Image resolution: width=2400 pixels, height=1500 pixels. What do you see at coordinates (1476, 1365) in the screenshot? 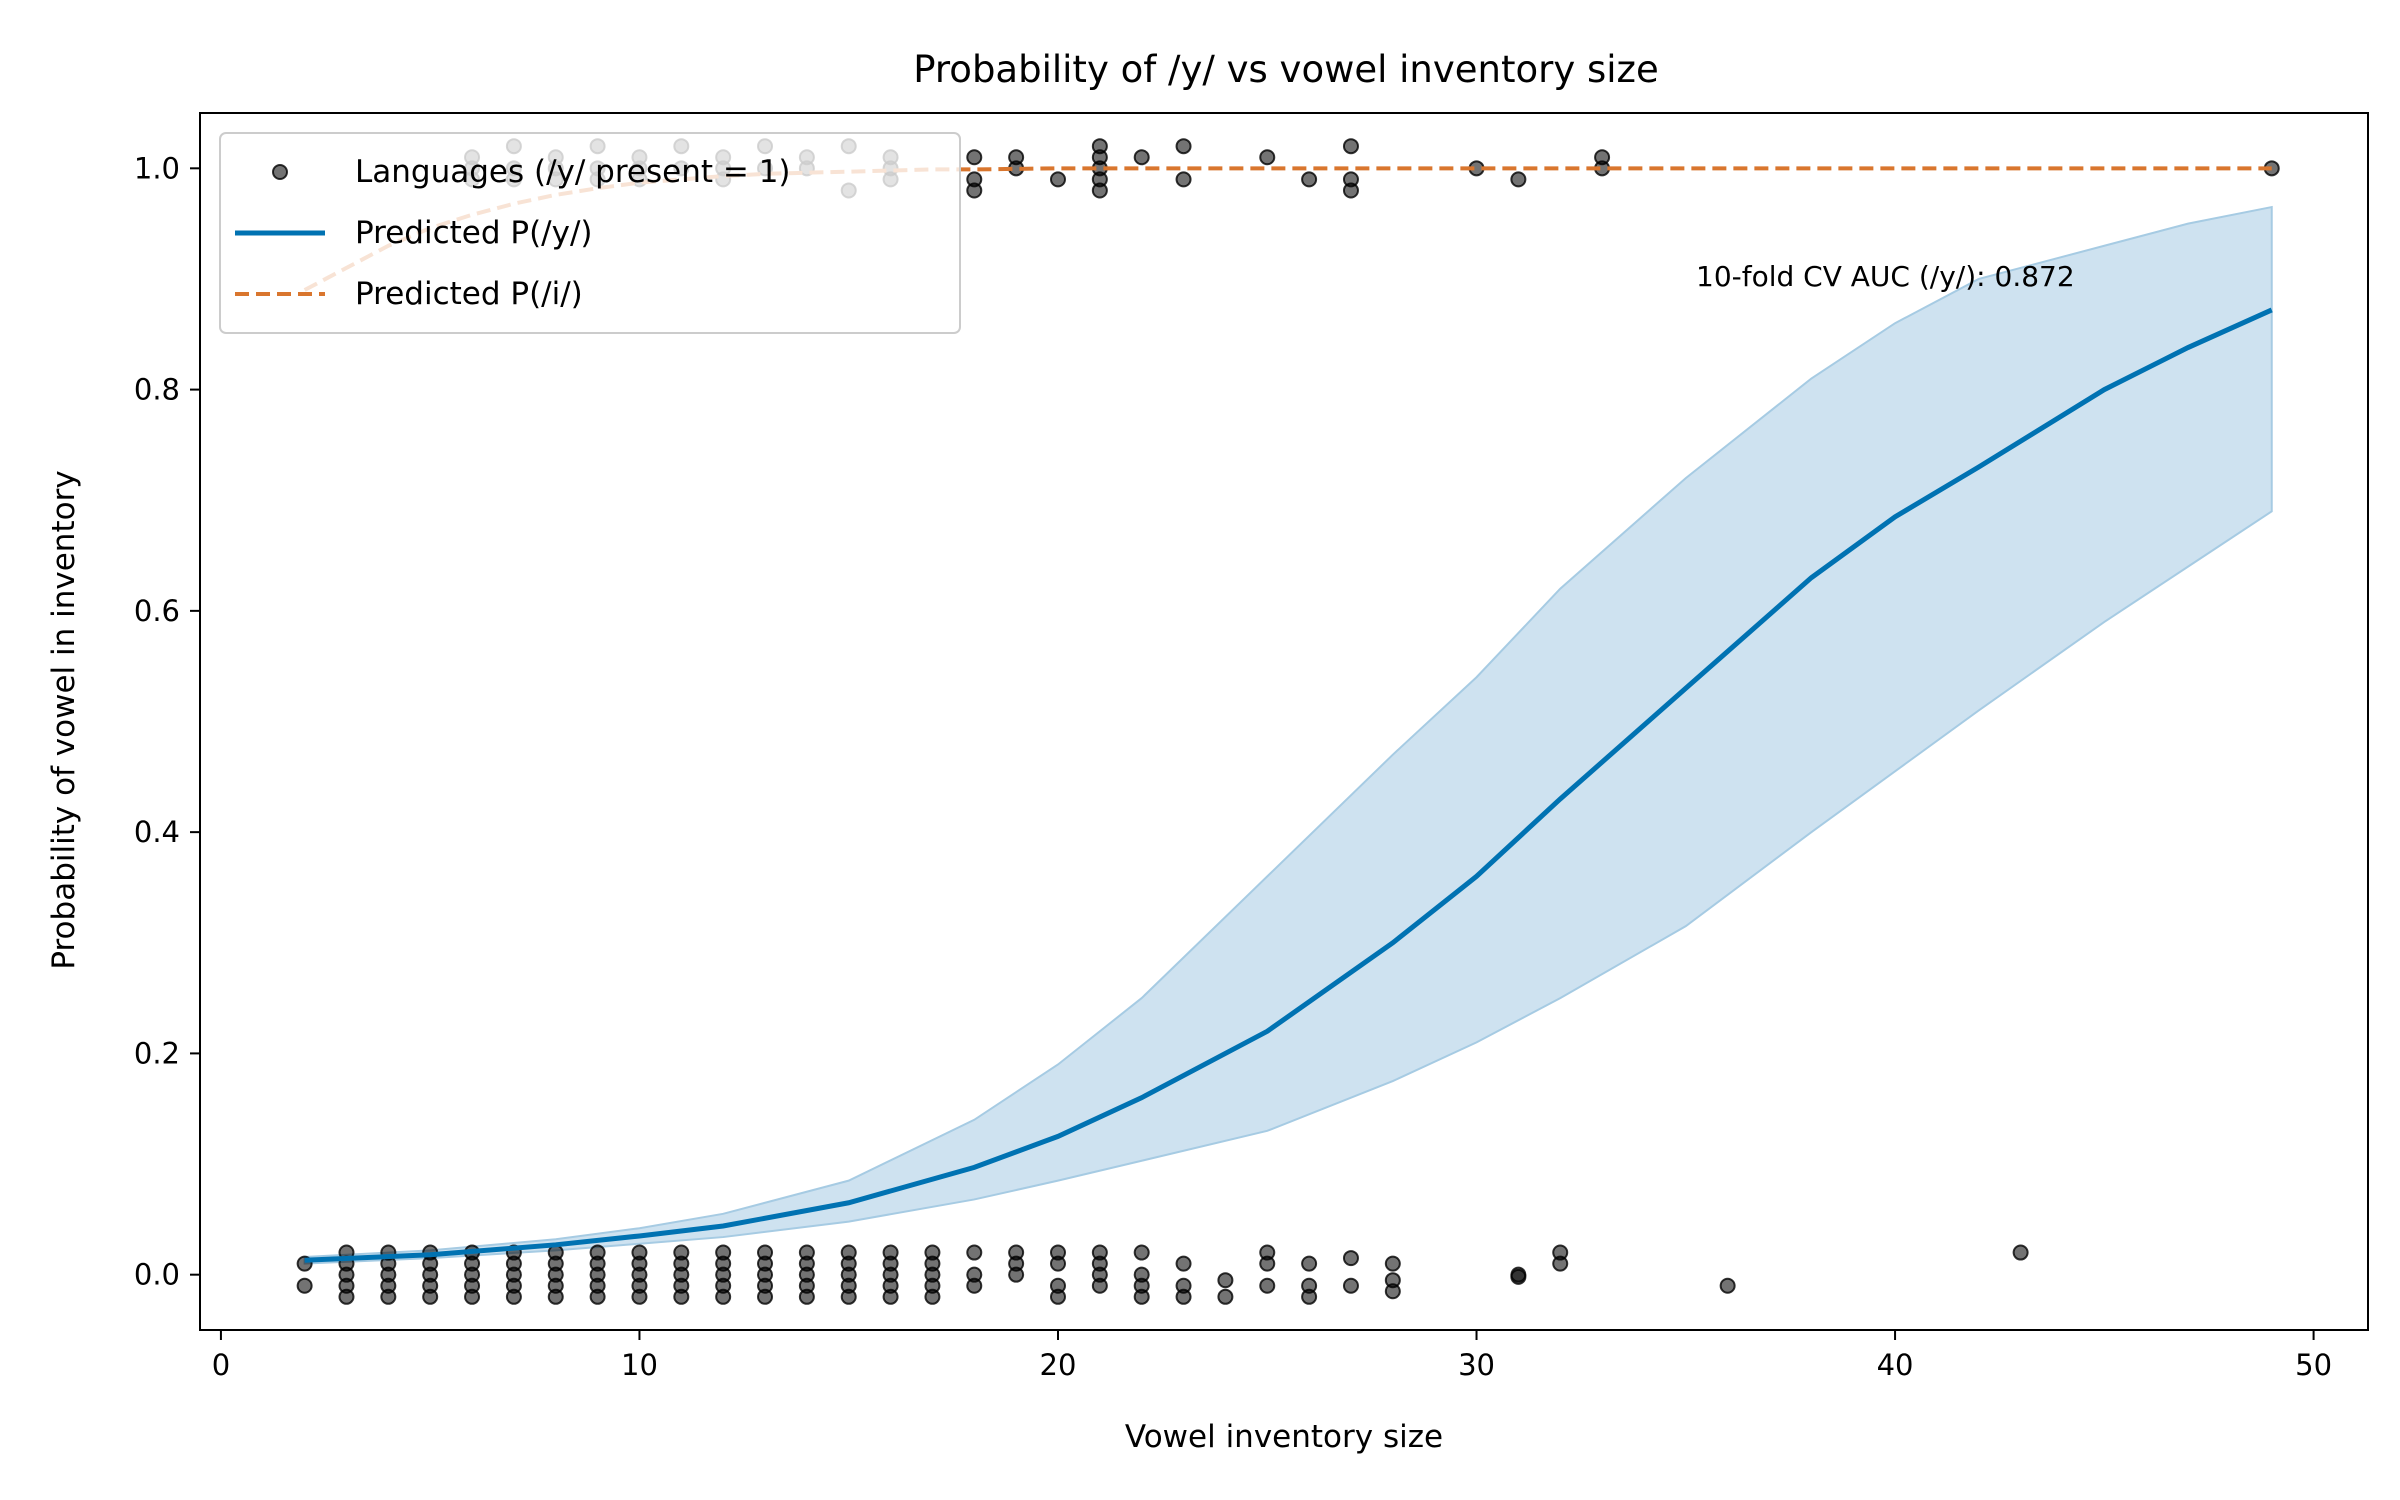
I see `x-tick-label: 30` at bounding box center [1476, 1365].